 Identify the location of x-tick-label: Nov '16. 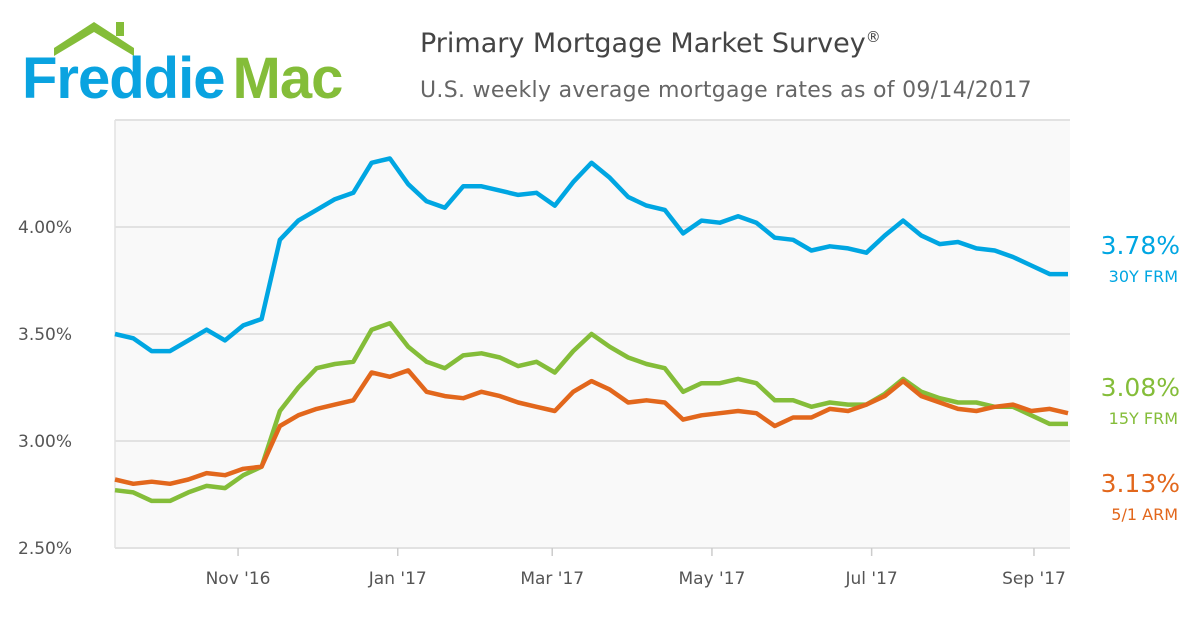
(238, 579).